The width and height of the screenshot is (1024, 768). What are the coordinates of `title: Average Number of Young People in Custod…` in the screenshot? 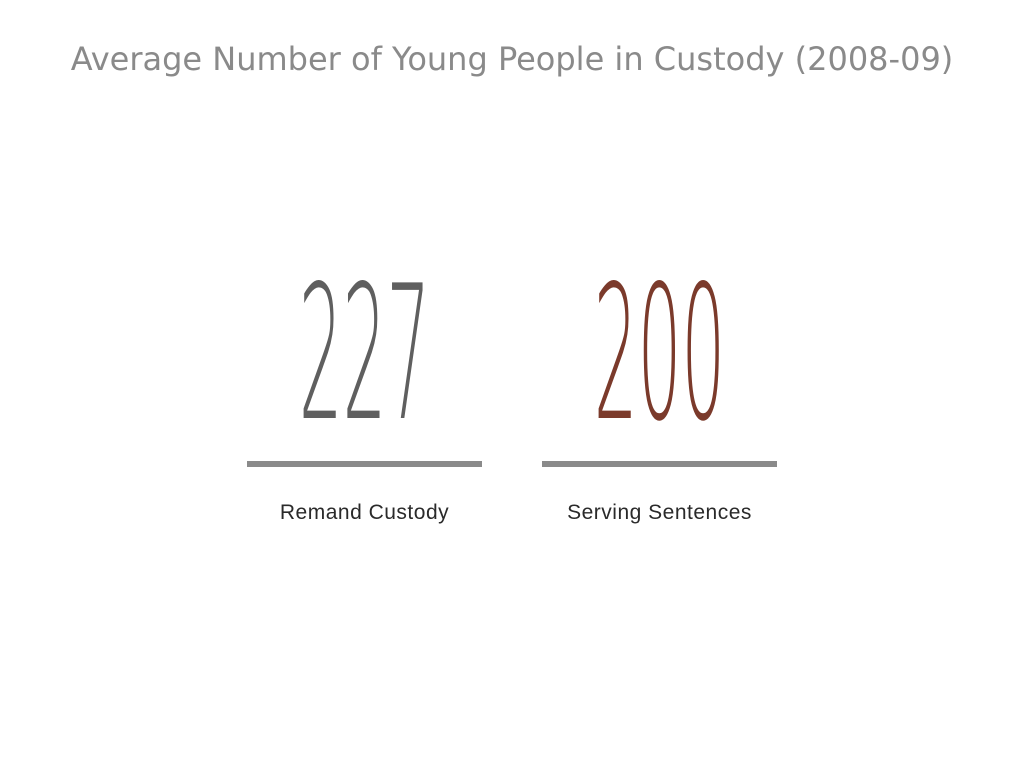 It's located at (512, 59).